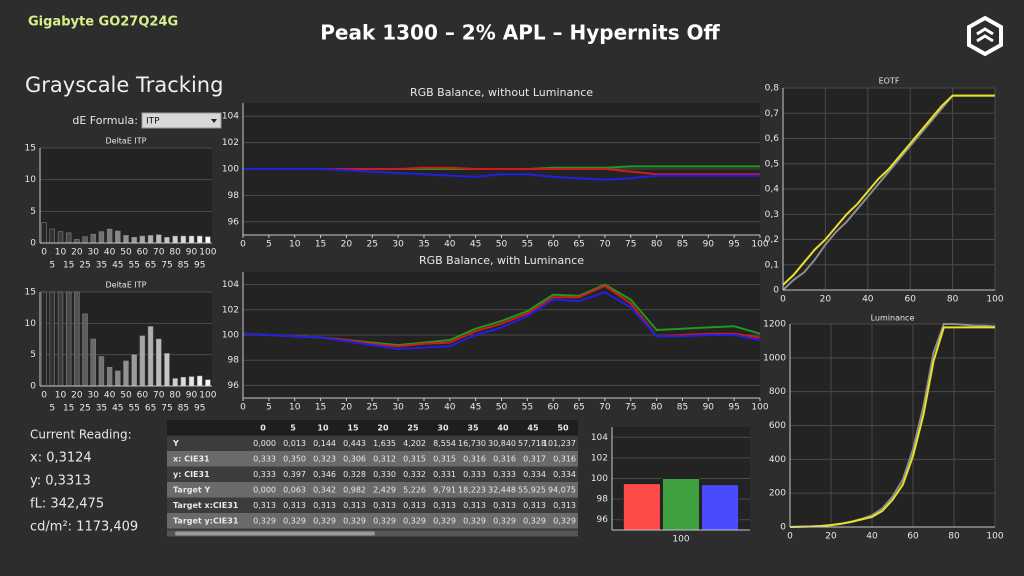  I want to click on chart-title: EOTF, so click(889, 81).